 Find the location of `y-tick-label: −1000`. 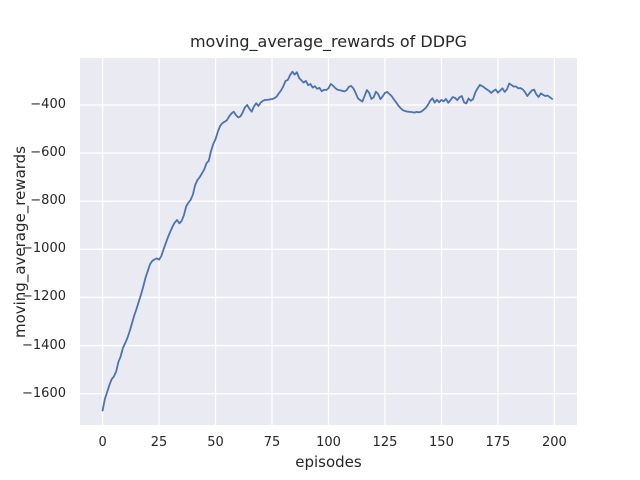

y-tick-label: −1000 is located at coordinates (44, 249).